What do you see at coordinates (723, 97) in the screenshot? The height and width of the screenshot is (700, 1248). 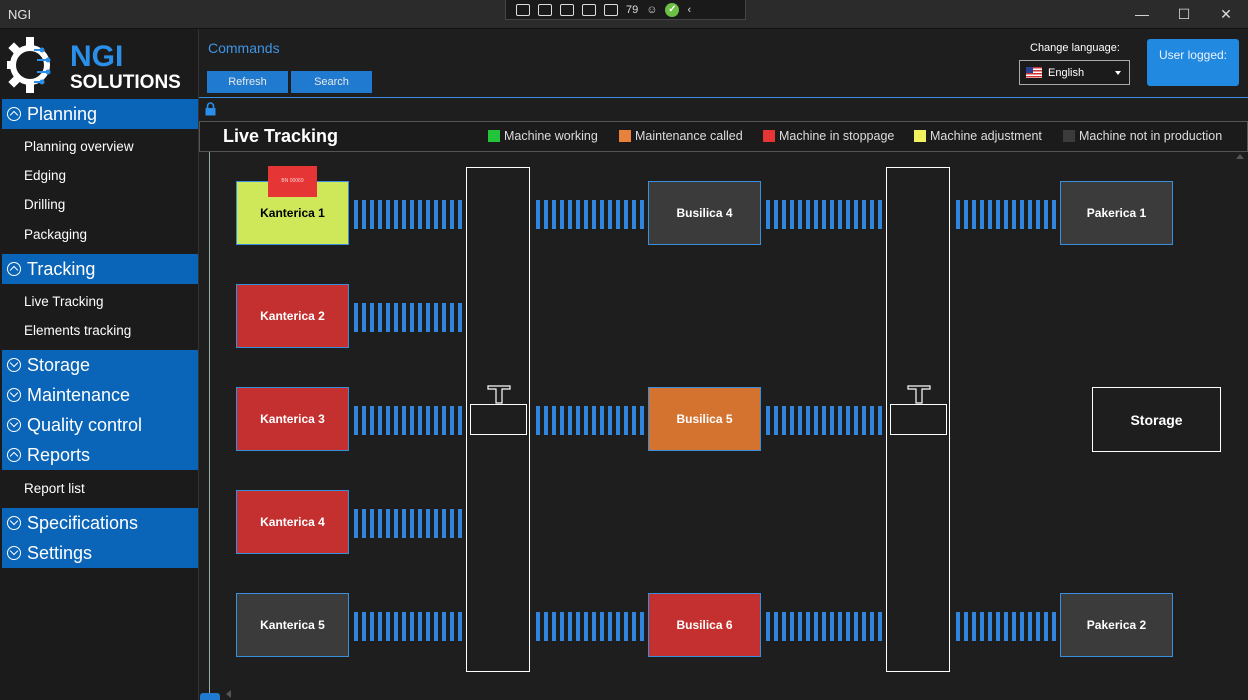 I see `header-divider` at bounding box center [723, 97].